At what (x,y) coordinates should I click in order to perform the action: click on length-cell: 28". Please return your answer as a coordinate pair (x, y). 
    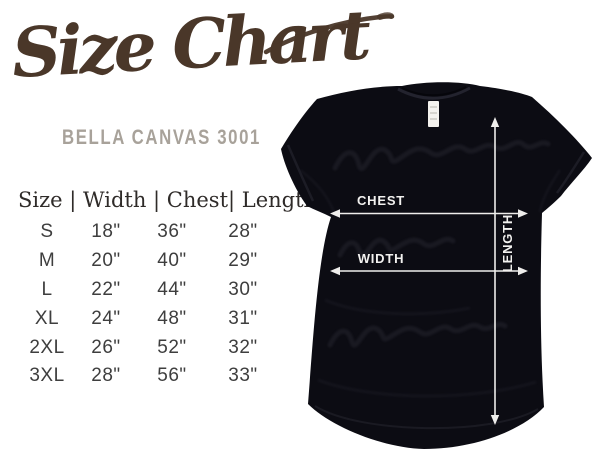
    Looking at the image, I should click on (243, 232).